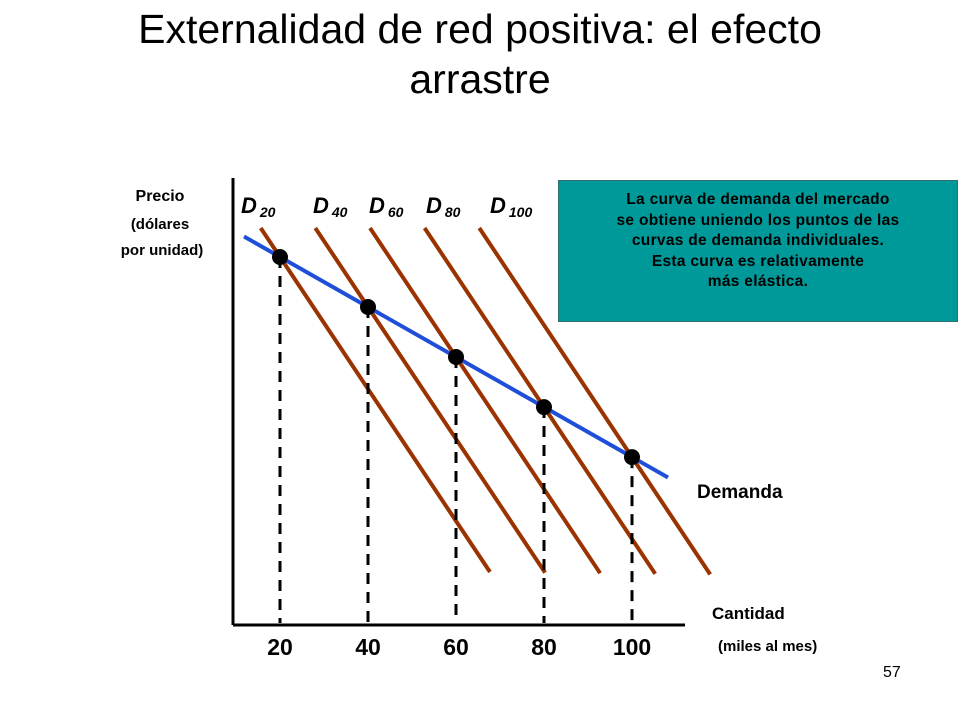 The image size is (960, 720). What do you see at coordinates (758, 199) in the screenshot?
I see `note-line-1: La curva de demanda del mercado` at bounding box center [758, 199].